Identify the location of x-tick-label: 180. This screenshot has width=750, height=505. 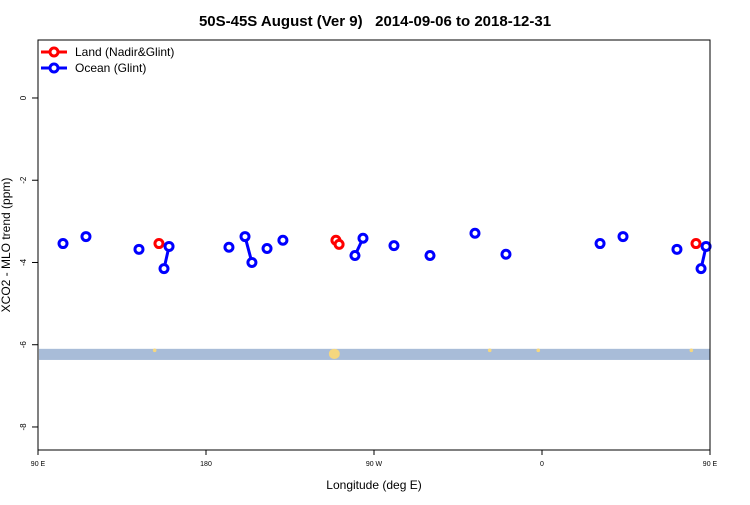
(206, 464).